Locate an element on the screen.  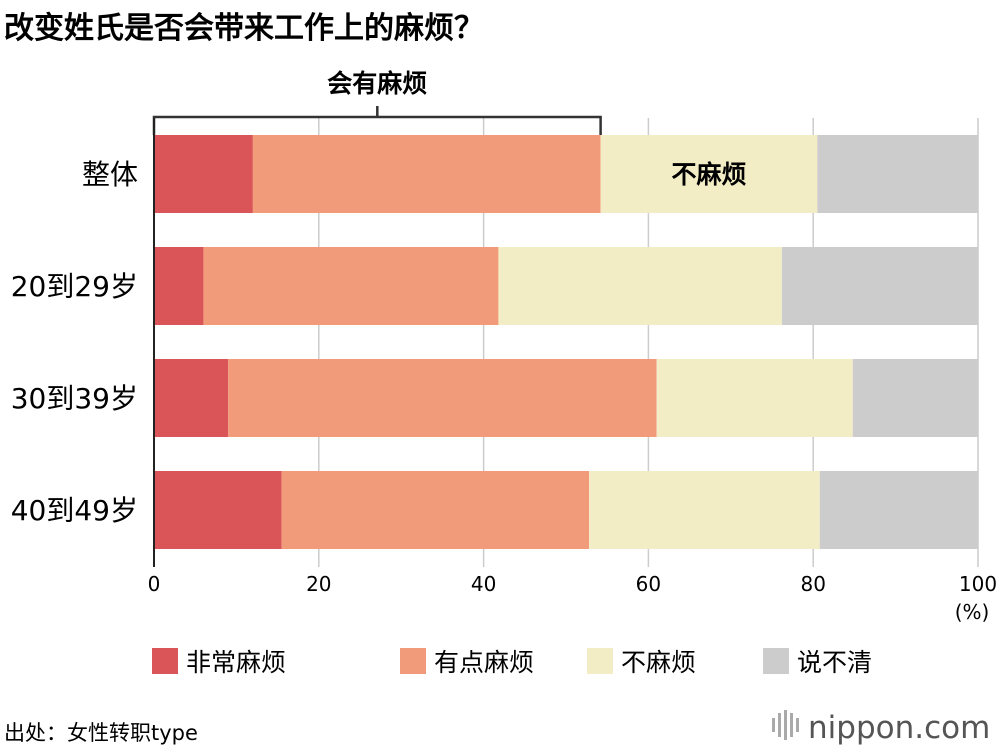
x-tick-label: 80 is located at coordinates (812, 584).